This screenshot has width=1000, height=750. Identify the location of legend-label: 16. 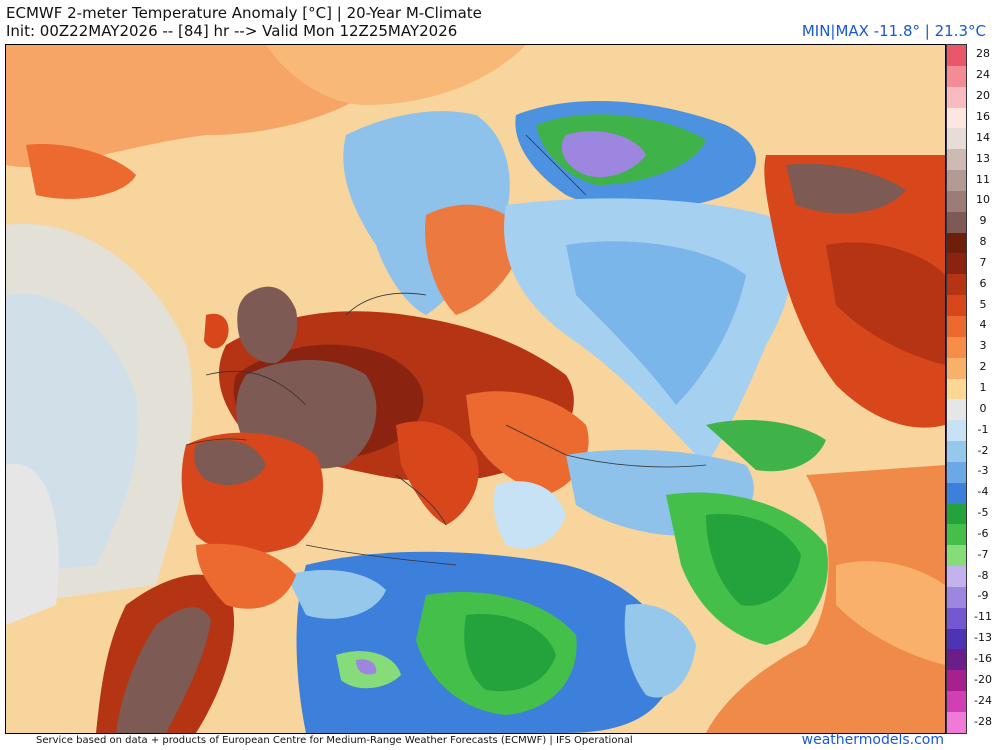
(983, 116).